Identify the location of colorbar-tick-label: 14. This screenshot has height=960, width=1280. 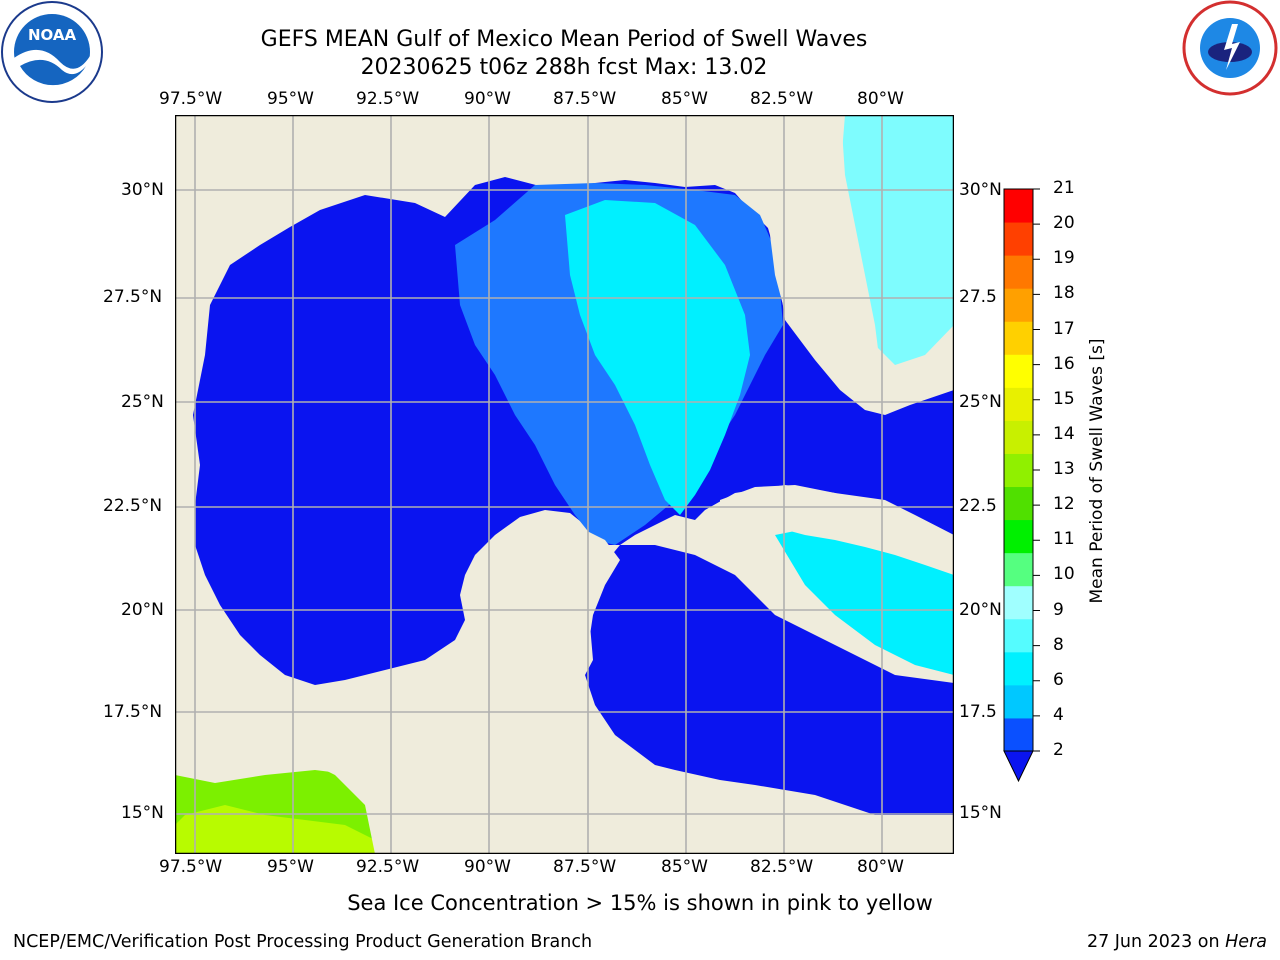
(1064, 433).